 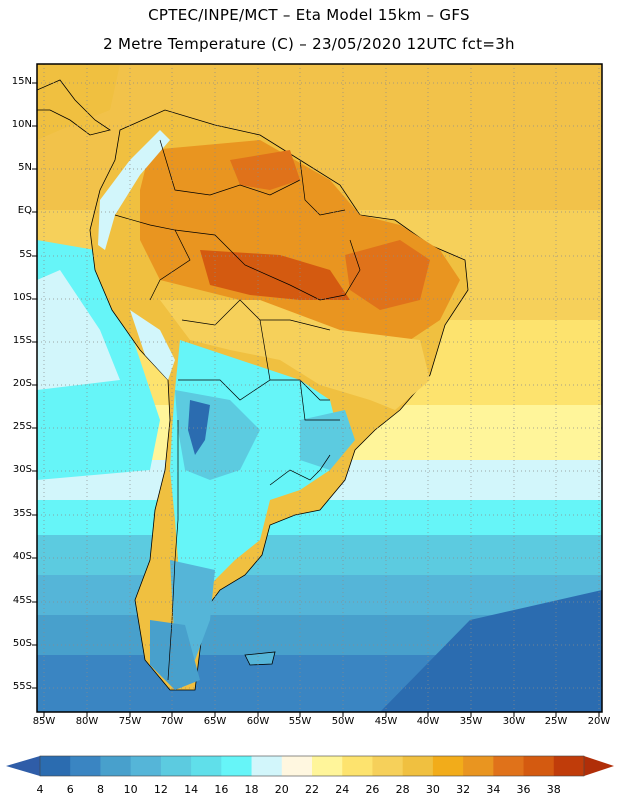 I want to click on colorbar-label: 14, so click(x=191, y=789).